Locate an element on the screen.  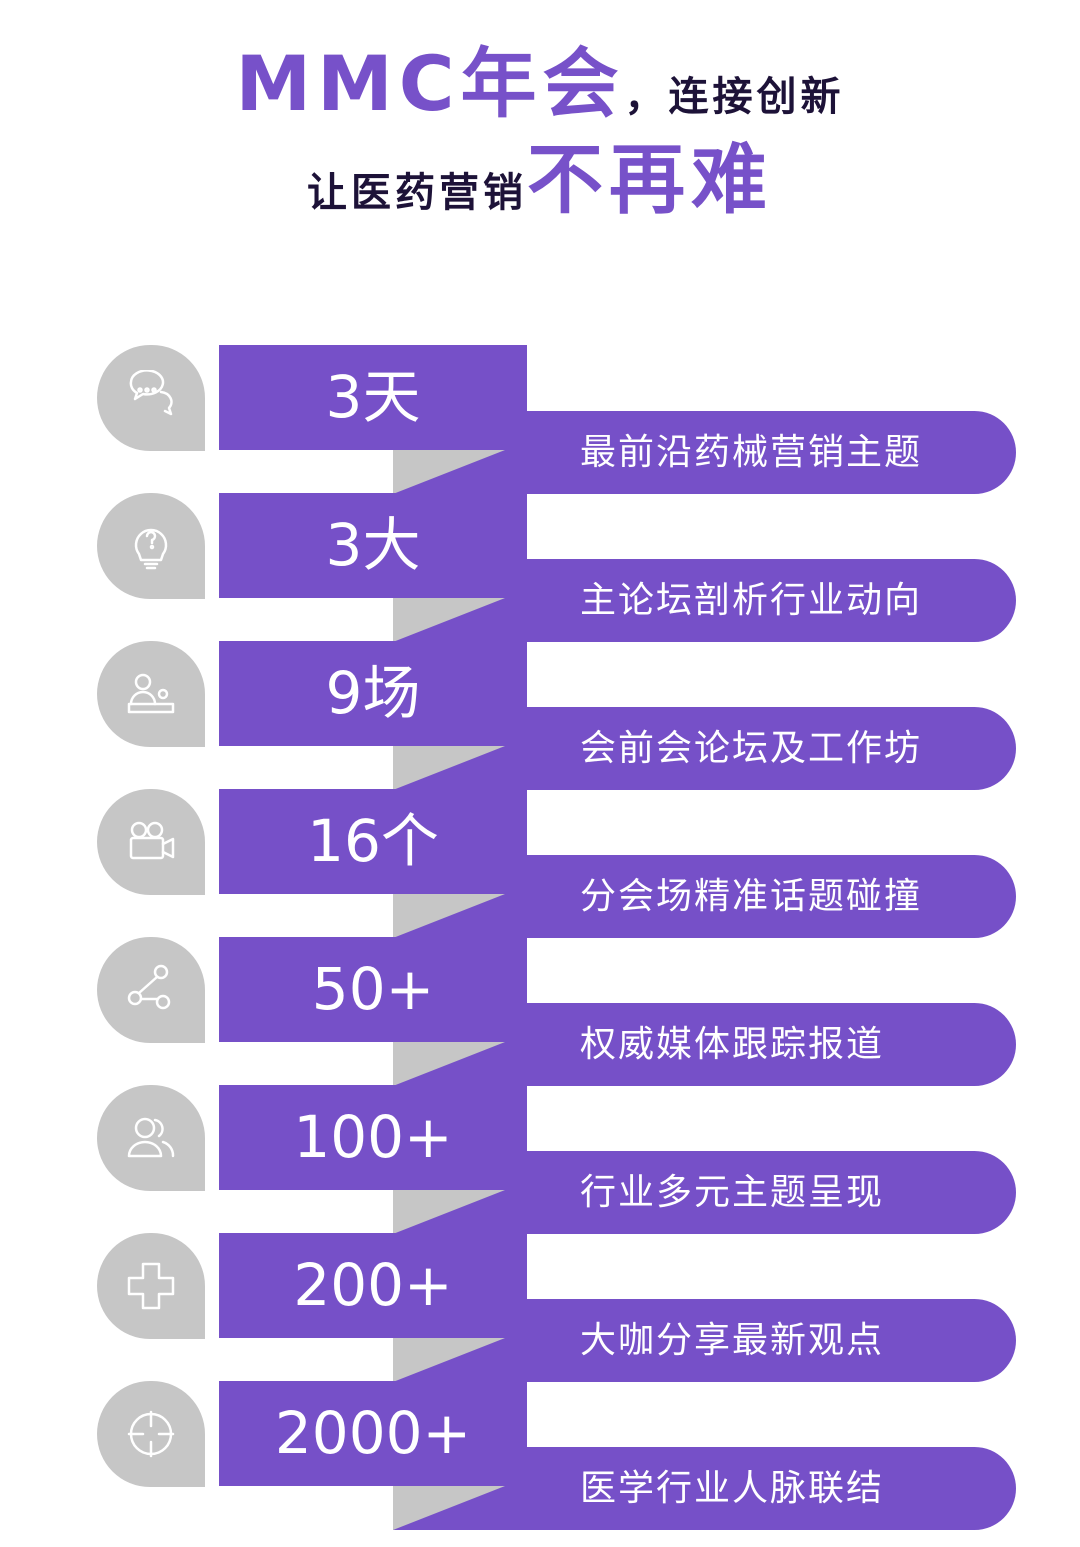
stat-description: 分会场精准话题碰撞 is located at coordinates (751, 896).